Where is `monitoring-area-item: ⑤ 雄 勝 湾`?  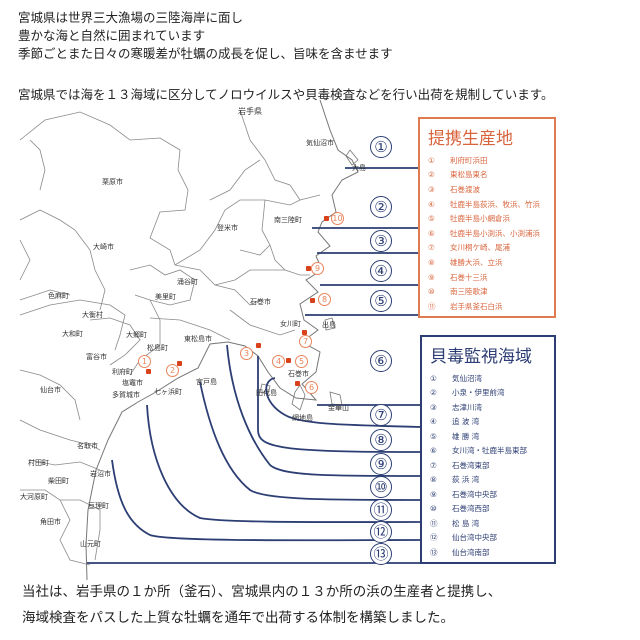 monitoring-area-item: ⑤ 雄 勝 湾 is located at coordinates (488, 436).